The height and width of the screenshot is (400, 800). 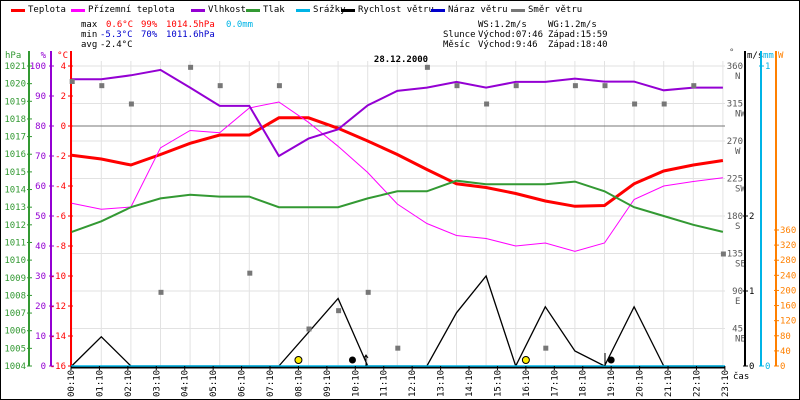 I want to click on precip-axis-unit: mm, so click(x=768, y=56).